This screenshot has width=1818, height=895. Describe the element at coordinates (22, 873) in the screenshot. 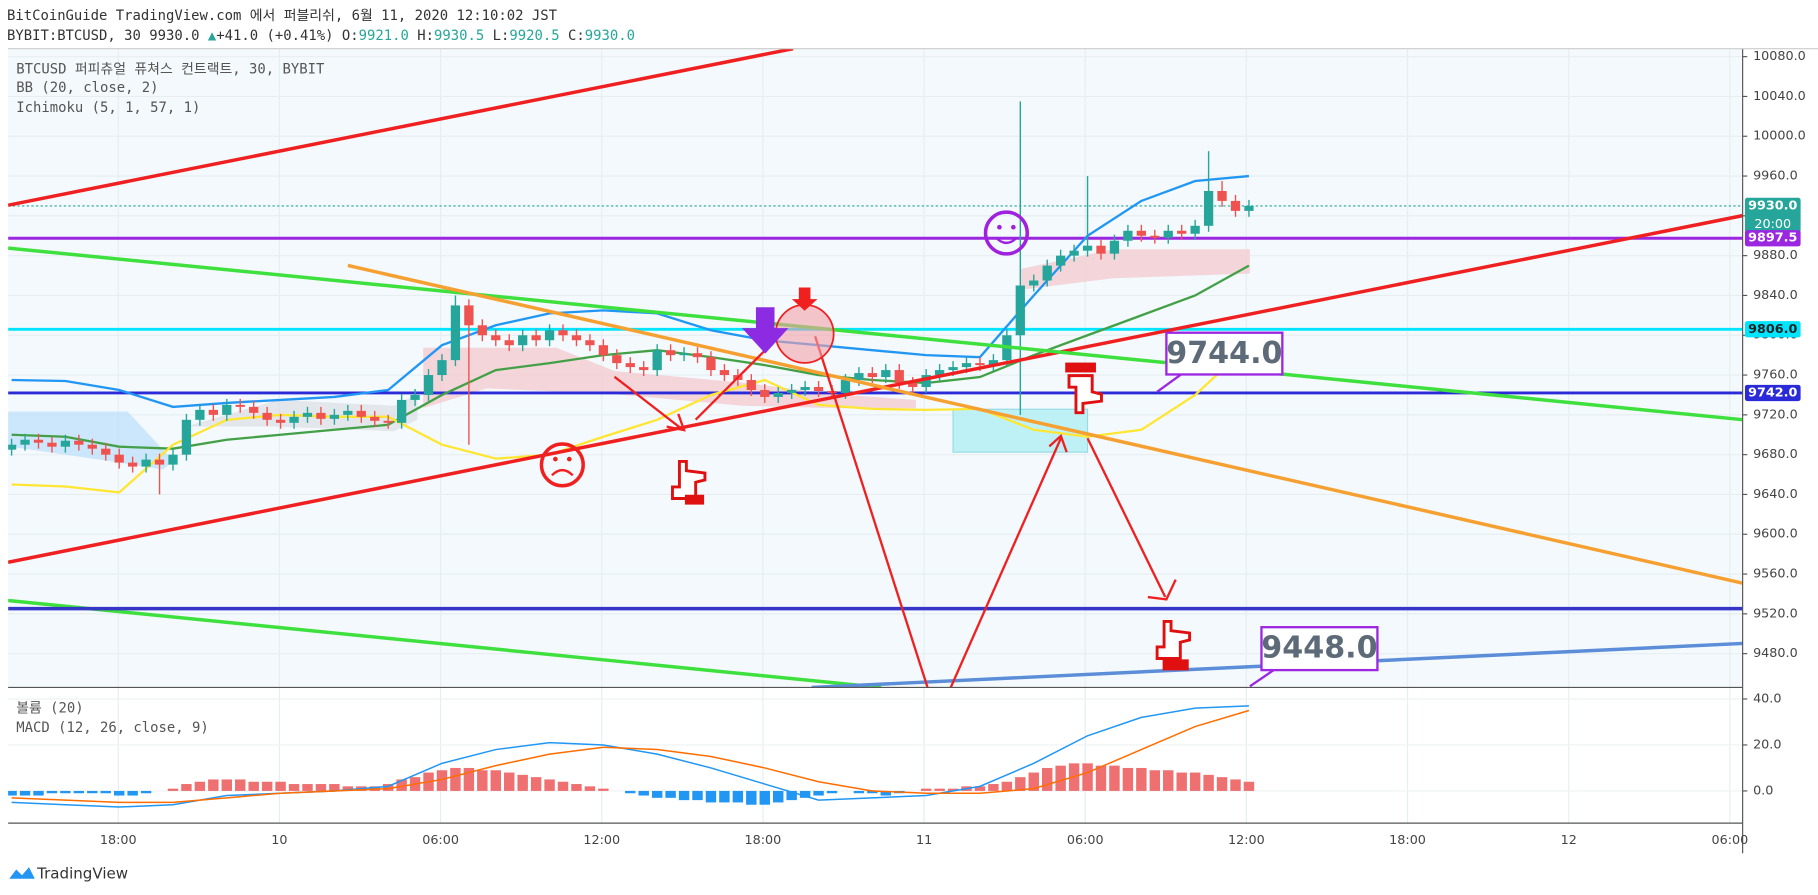

I see `logo` at that location.